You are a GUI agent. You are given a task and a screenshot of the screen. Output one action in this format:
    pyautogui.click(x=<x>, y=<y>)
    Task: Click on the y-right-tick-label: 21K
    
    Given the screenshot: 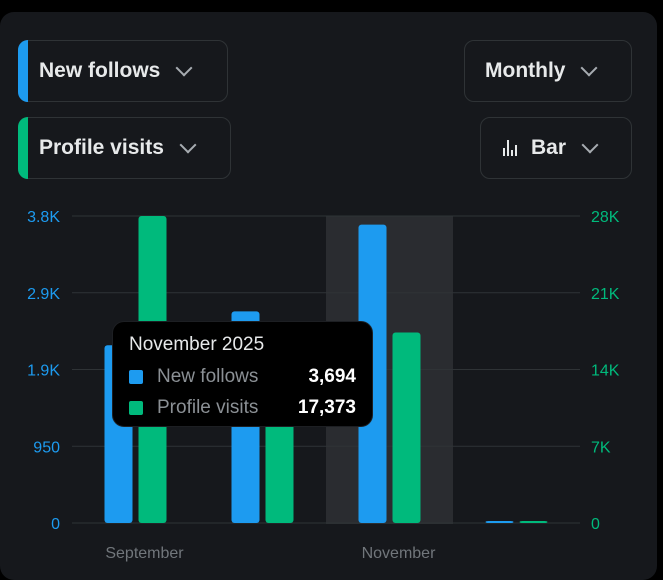 What is the action you would take?
    pyautogui.click(x=605, y=294)
    